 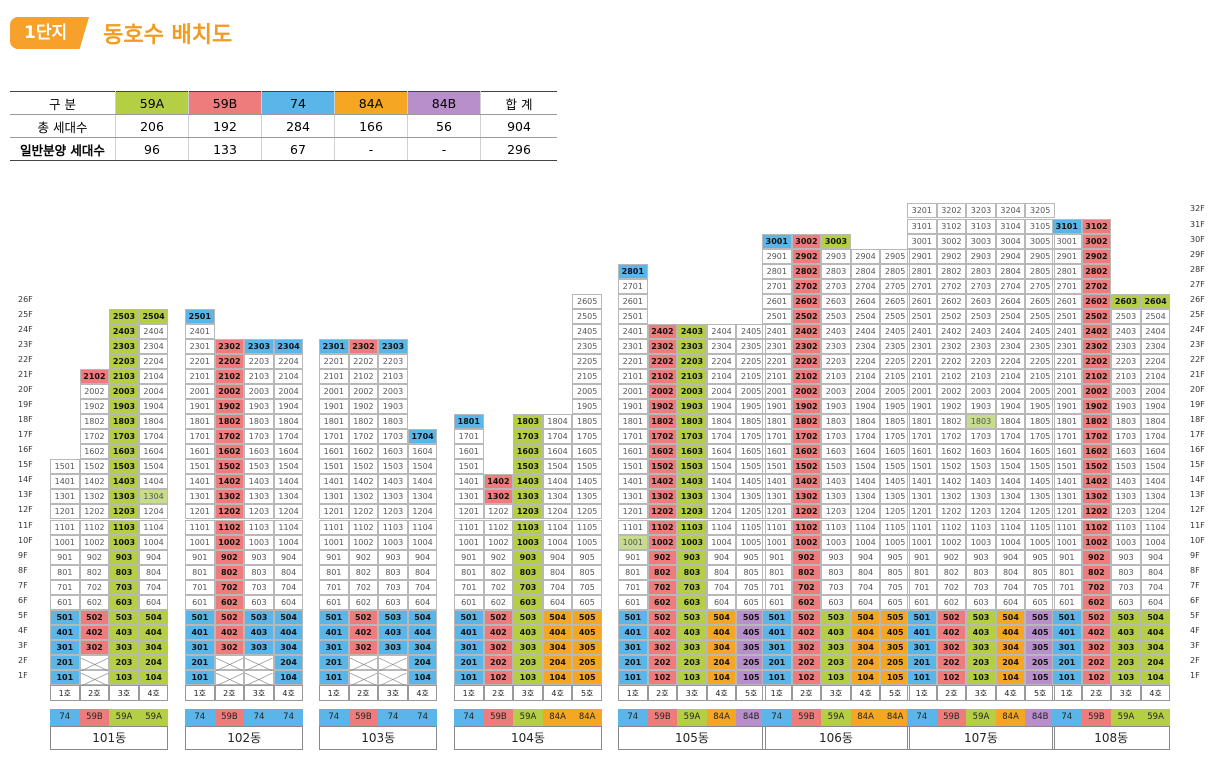 What do you see at coordinates (334, 437) in the screenshot?
I see `unit-cell: 1701` at bounding box center [334, 437].